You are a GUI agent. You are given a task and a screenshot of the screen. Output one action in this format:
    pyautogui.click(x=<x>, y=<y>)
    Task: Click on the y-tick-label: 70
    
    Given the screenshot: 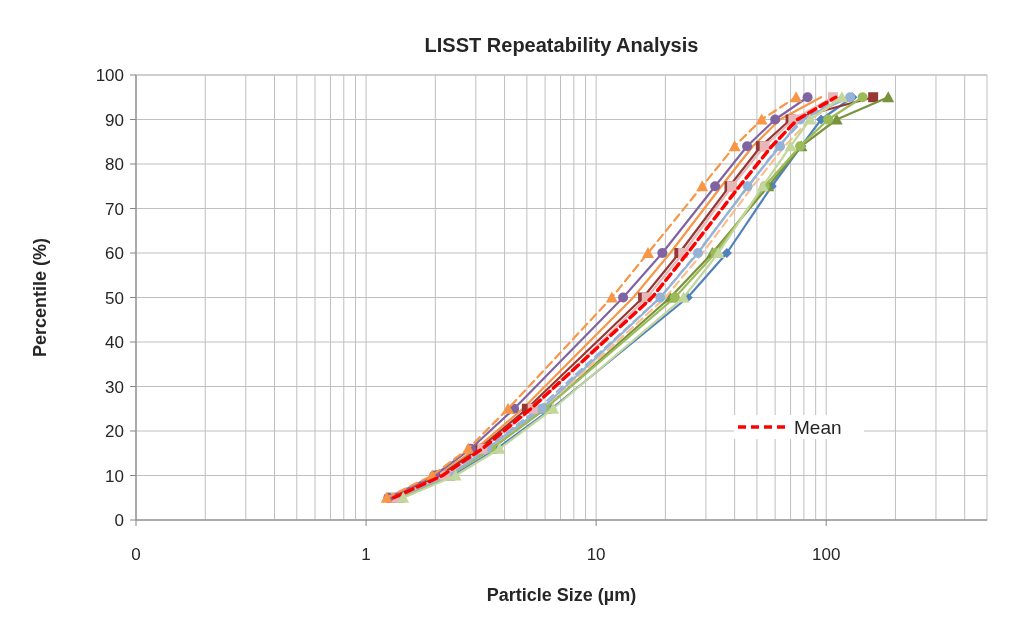 What is the action you would take?
    pyautogui.click(x=114, y=209)
    